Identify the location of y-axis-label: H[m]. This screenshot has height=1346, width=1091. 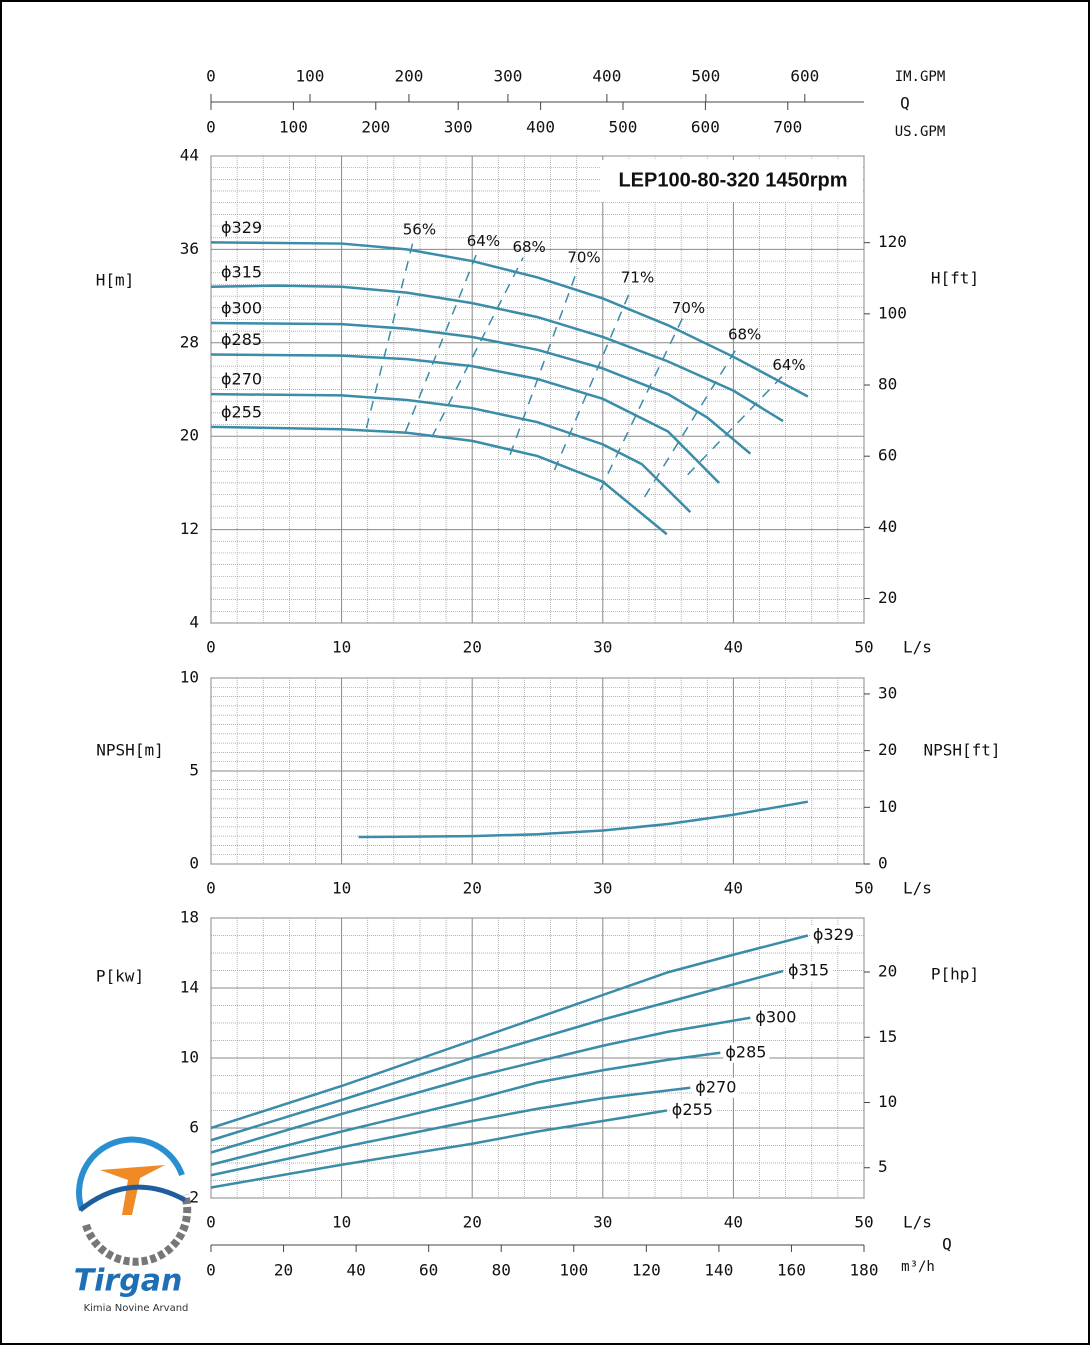
(115, 280).